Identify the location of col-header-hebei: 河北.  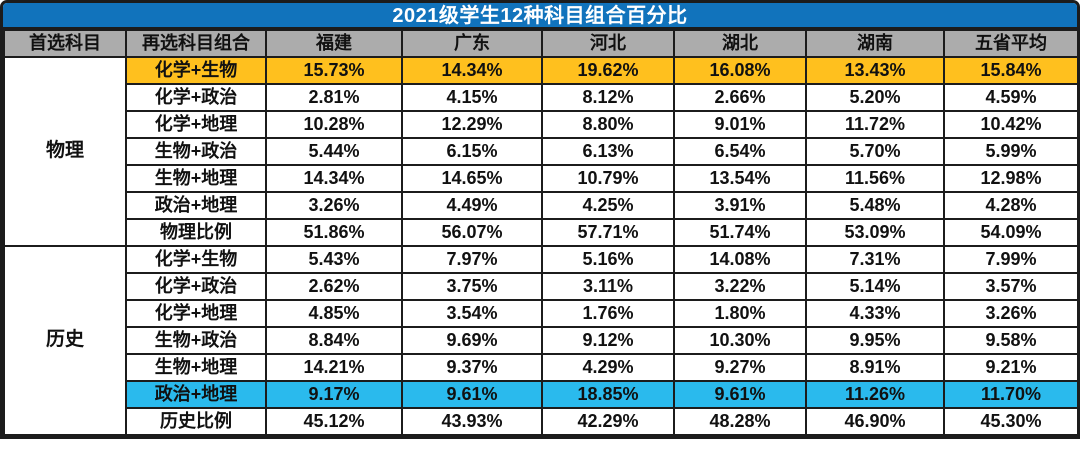
(608, 43).